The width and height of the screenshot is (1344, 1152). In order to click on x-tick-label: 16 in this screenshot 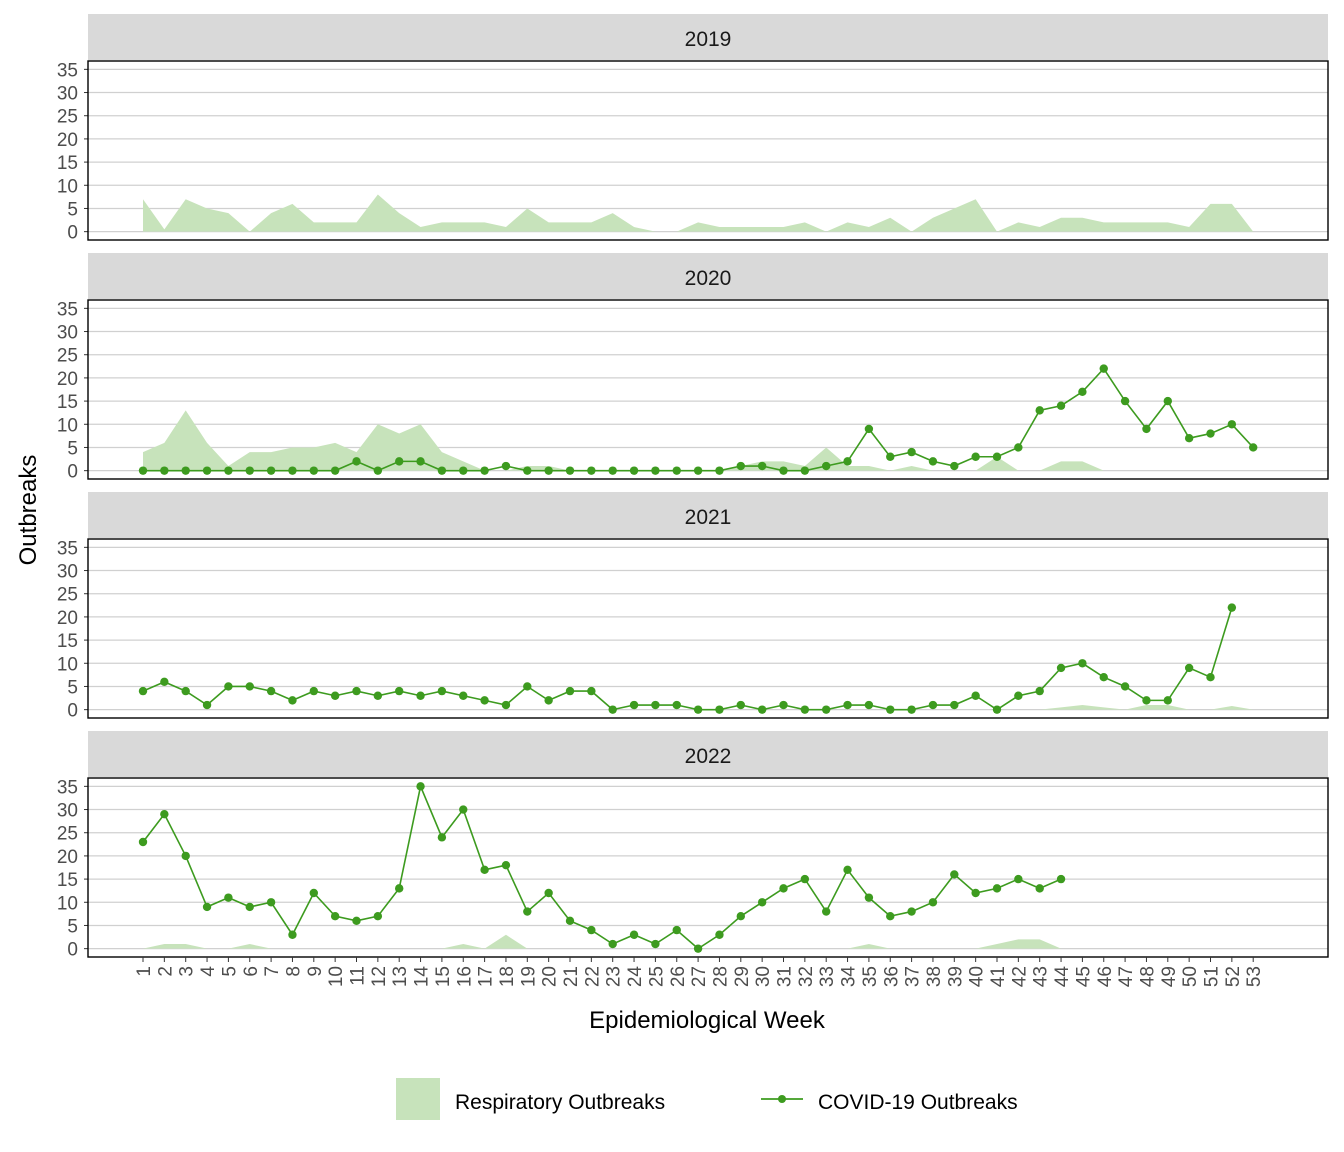, I will do `click(464, 976)`.